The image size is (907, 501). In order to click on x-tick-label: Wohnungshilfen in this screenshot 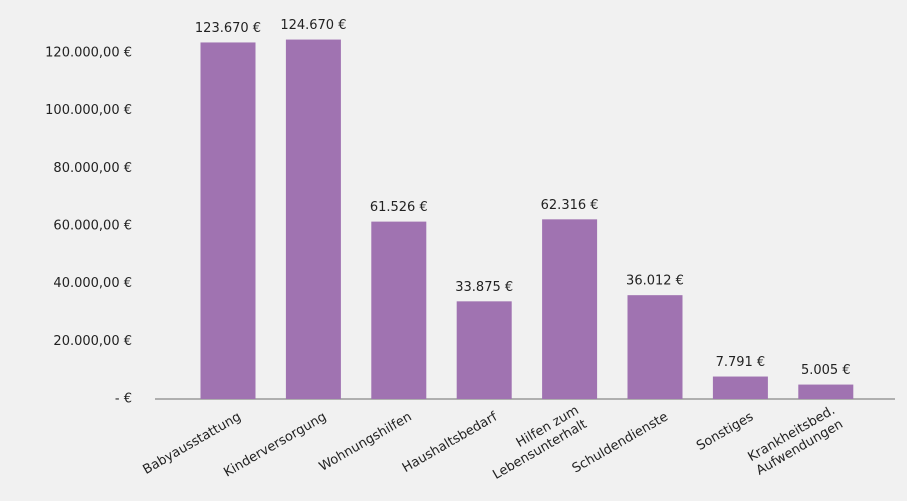, I will do `click(366, 442)`.